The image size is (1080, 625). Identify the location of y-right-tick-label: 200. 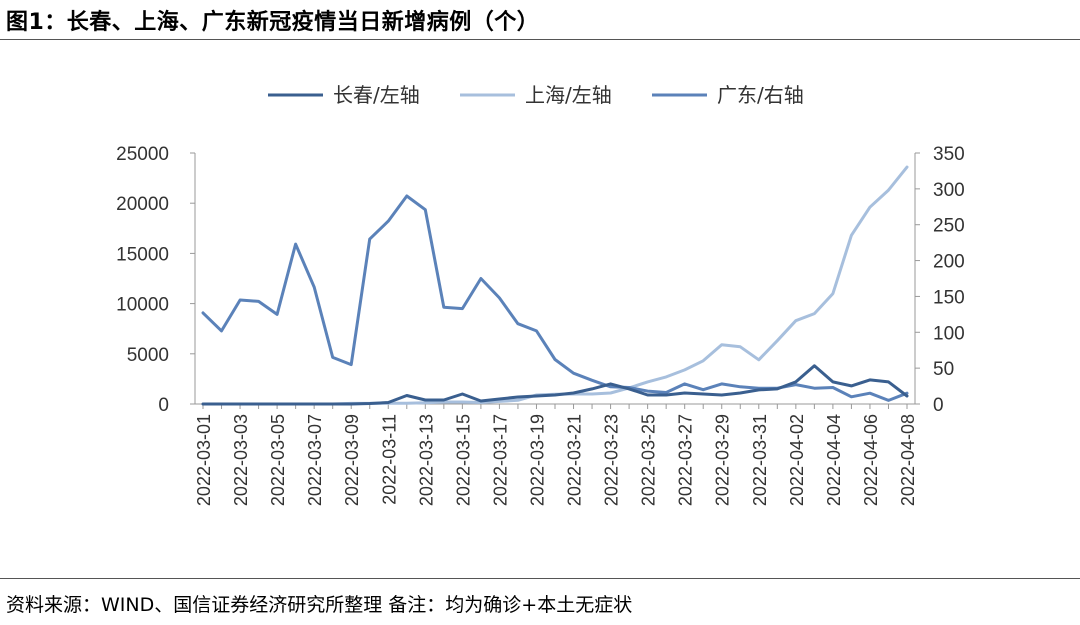
(949, 262).